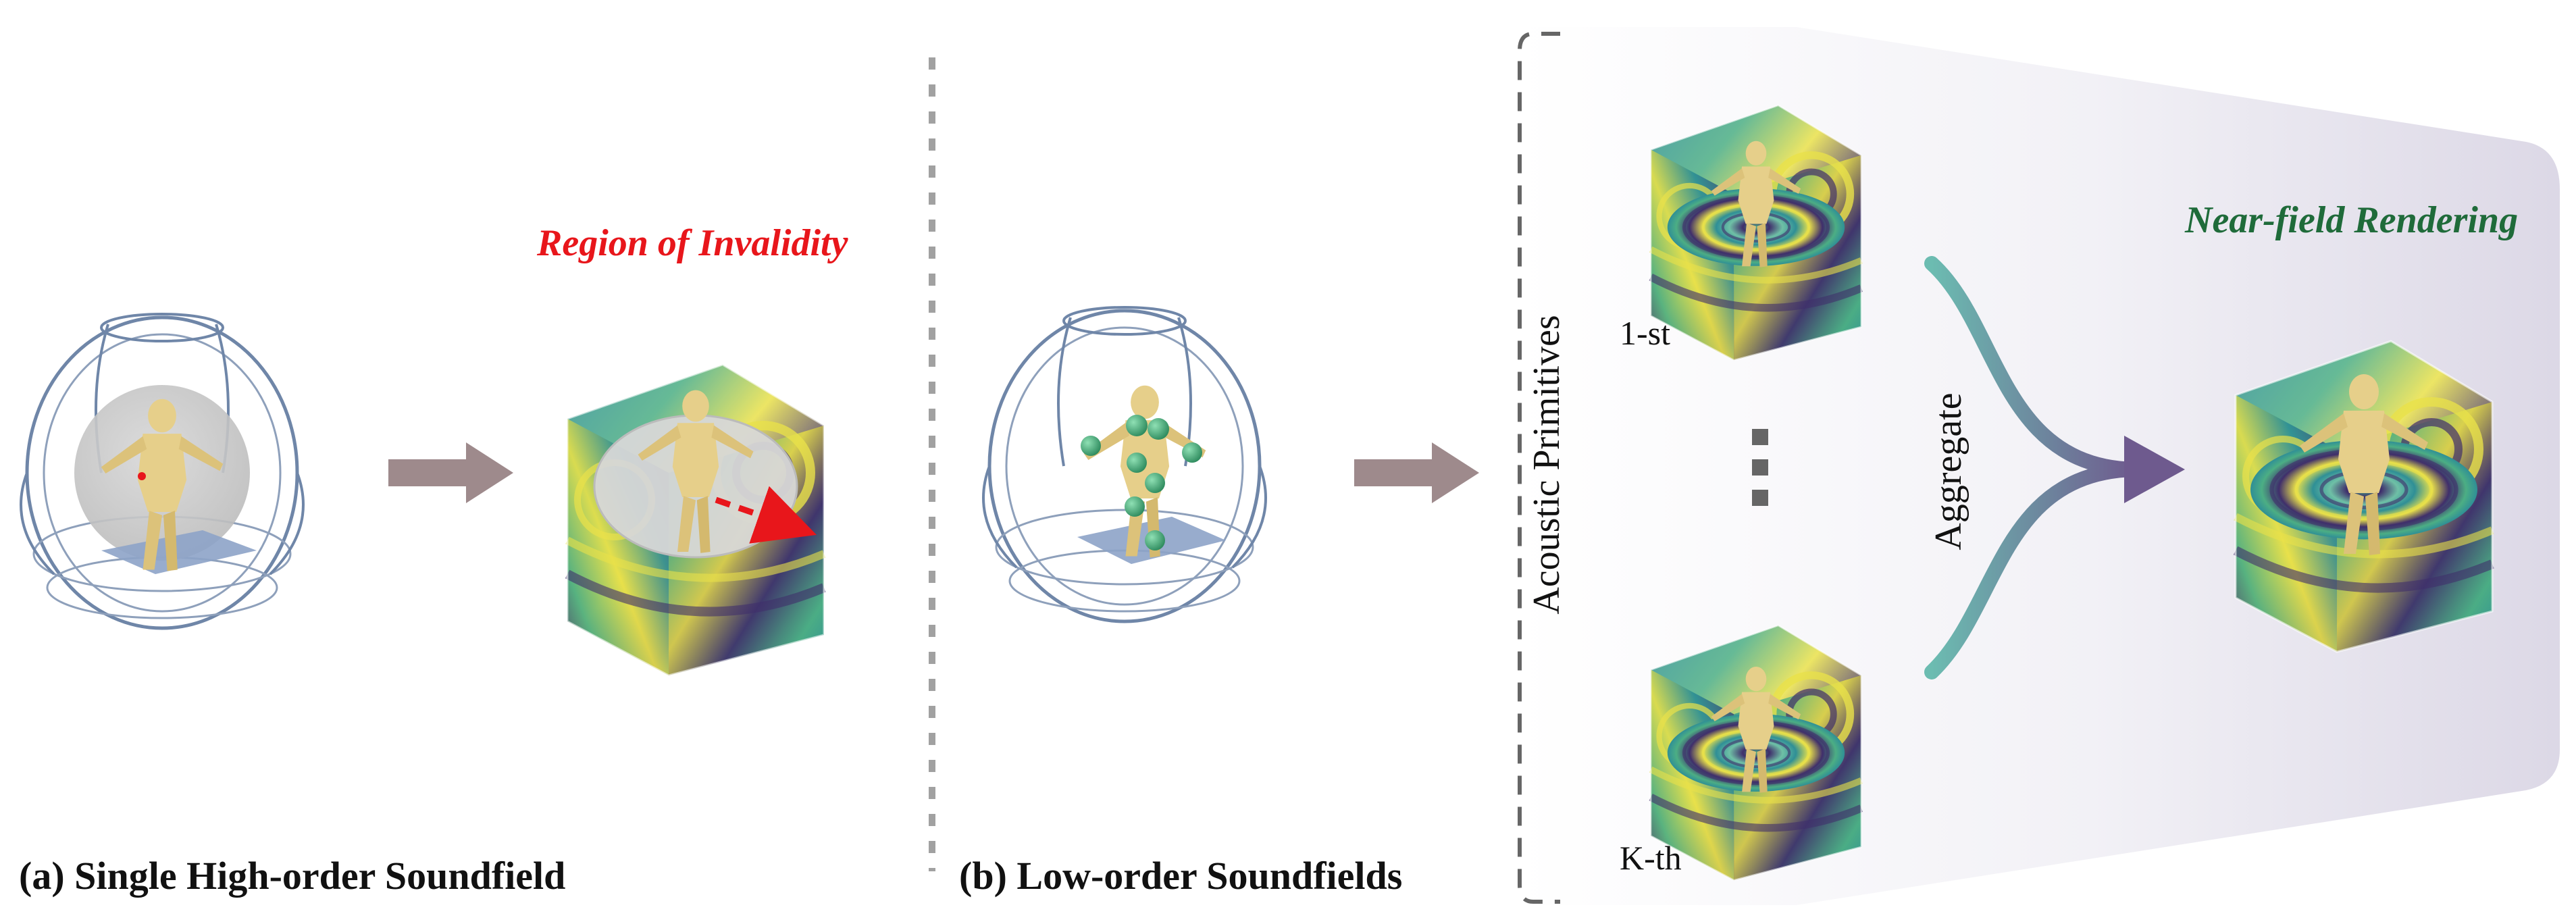 The image size is (2576, 924). What do you see at coordinates (142, 476) in the screenshot?
I see `source-point` at bounding box center [142, 476].